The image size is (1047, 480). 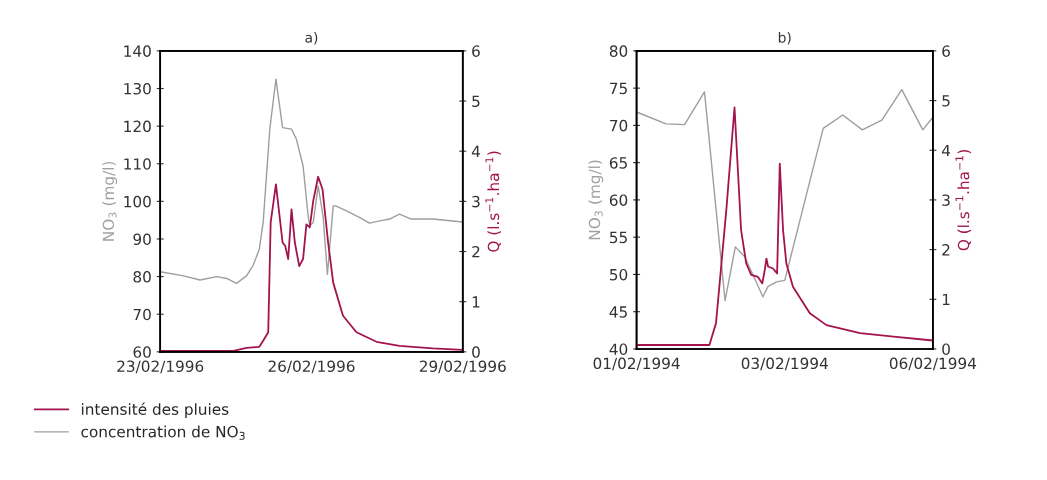 I want to click on chart-title: b), so click(x=784, y=38).